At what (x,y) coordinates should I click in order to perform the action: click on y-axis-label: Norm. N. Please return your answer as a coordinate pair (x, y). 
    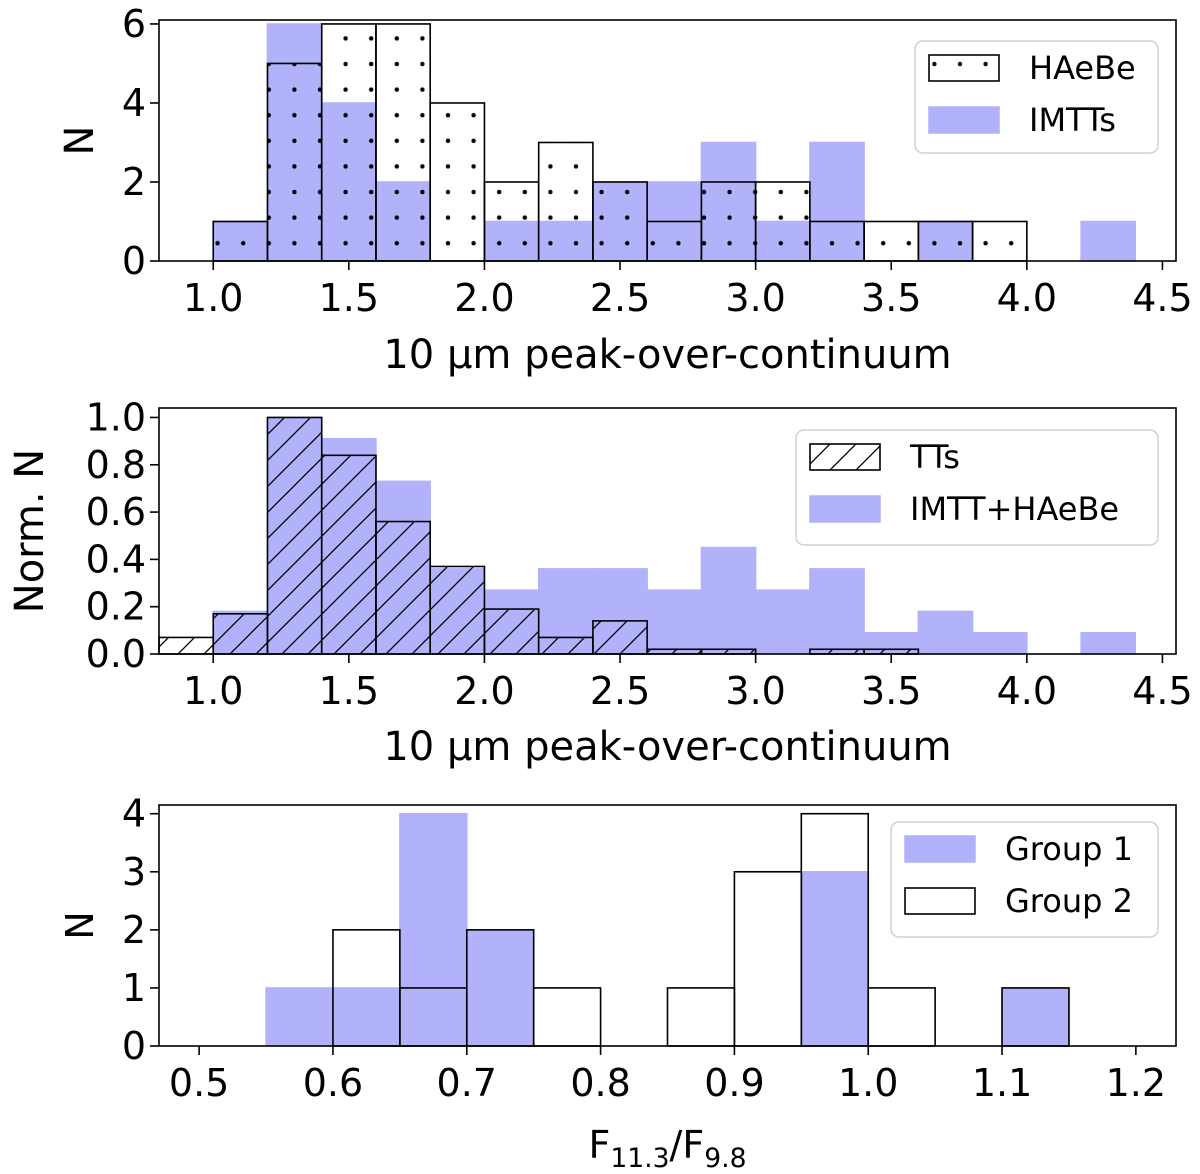
    Looking at the image, I should click on (30, 531).